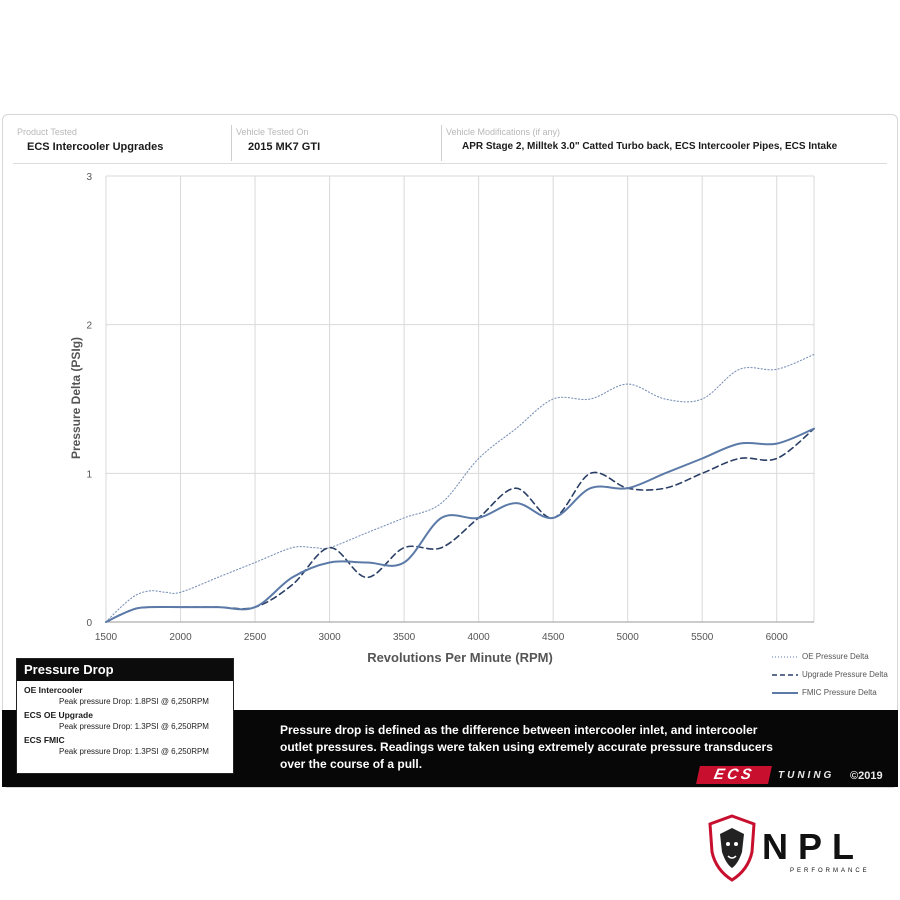 This screenshot has height=900, width=900. I want to click on summary-fmic-name: ECS FMIC, so click(44, 740).